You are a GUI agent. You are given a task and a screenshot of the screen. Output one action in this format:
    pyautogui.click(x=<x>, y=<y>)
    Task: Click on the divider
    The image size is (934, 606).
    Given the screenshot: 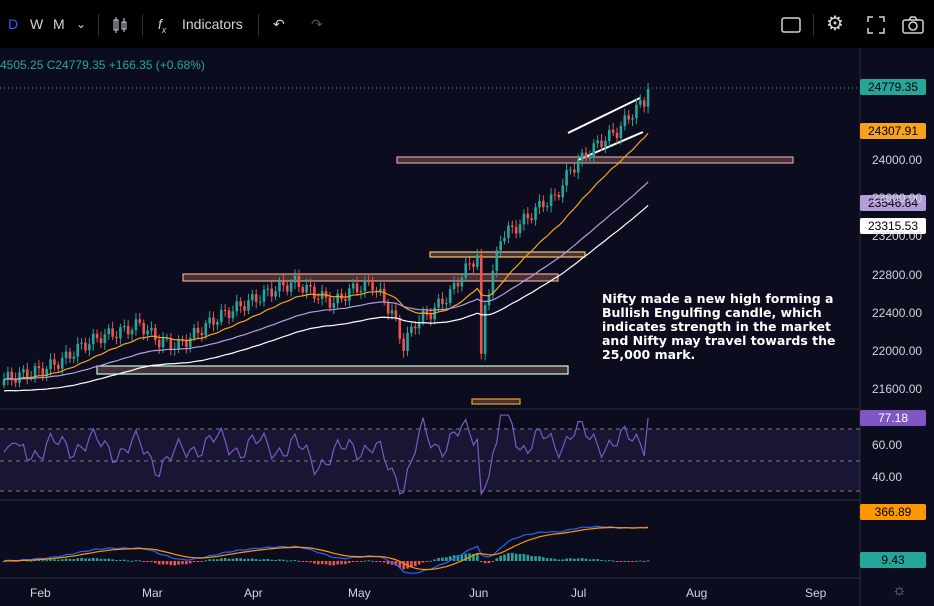 What is the action you would take?
    pyautogui.click(x=98, y=25)
    